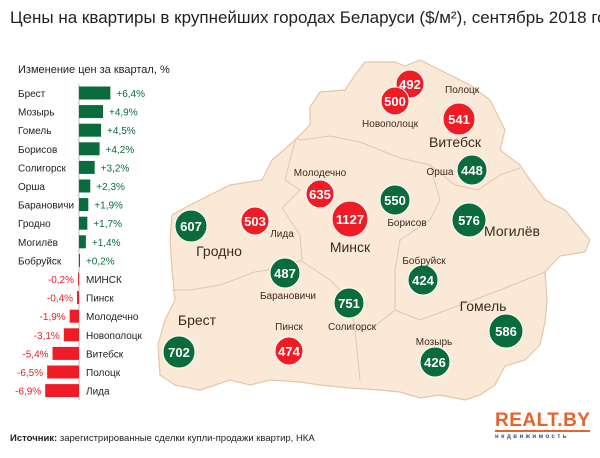 Image resolution: width=600 pixels, height=458 pixels. I want to click on bar-category-label: Бобруйск, so click(40, 261).